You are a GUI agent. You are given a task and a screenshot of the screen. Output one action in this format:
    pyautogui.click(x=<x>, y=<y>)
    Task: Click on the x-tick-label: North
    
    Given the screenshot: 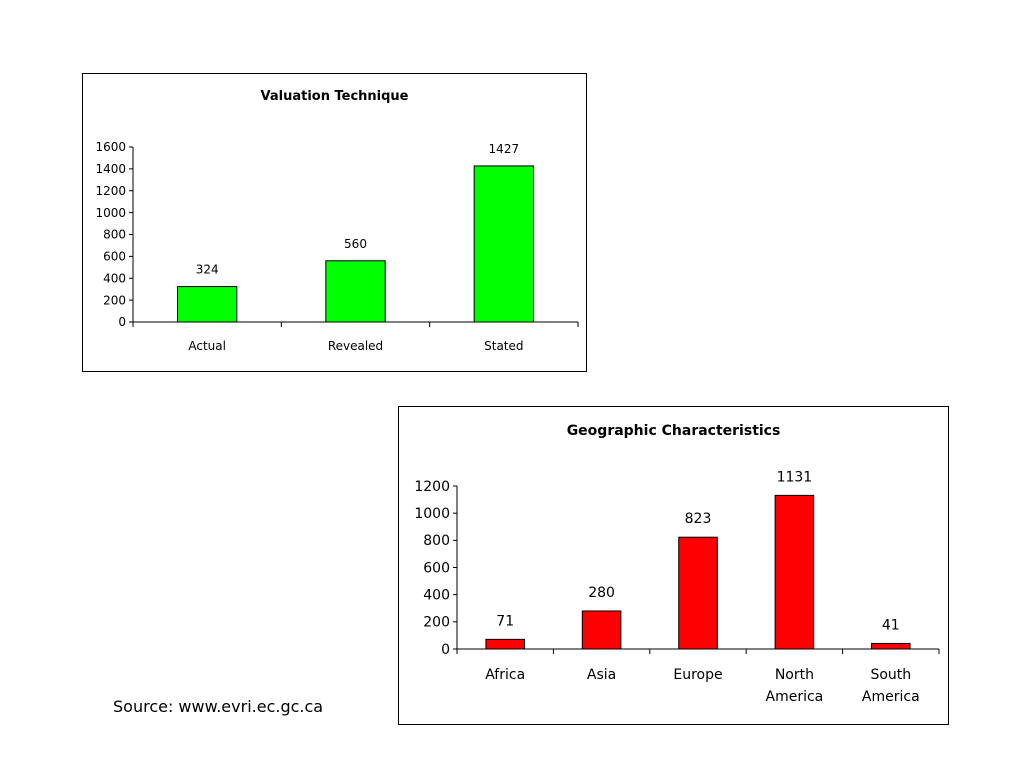 What is the action you would take?
    pyautogui.click(x=794, y=675)
    